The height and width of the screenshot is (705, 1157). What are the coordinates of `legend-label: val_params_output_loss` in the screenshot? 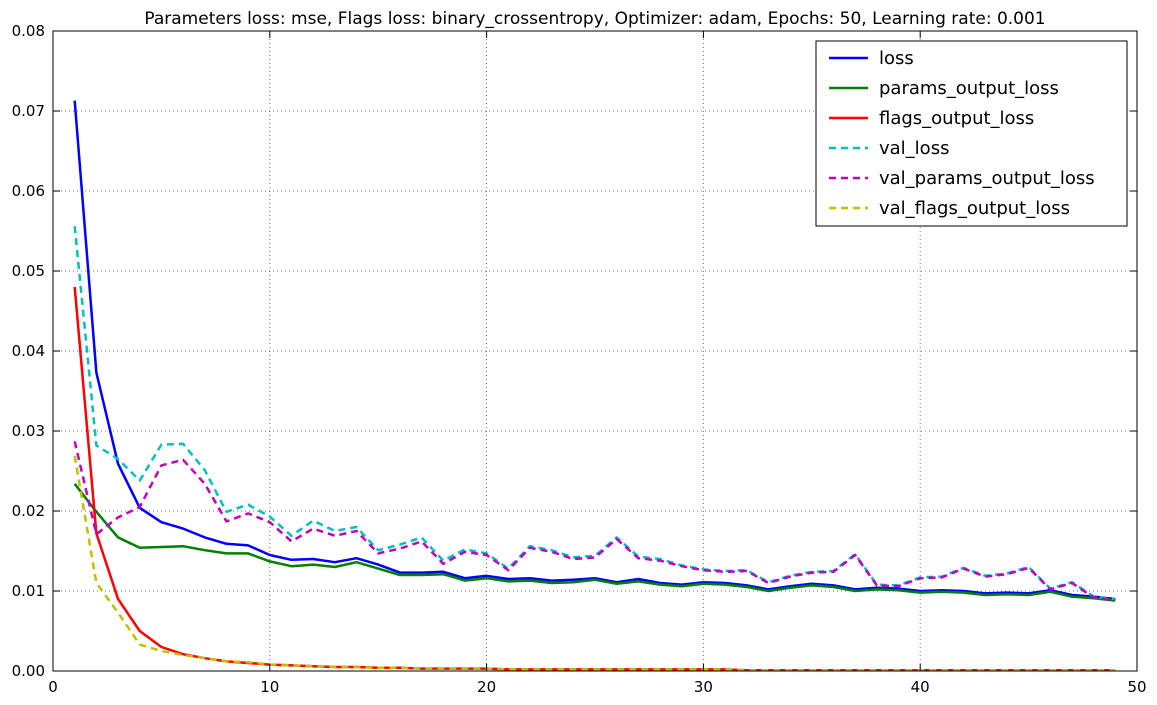 It's located at (987, 178).